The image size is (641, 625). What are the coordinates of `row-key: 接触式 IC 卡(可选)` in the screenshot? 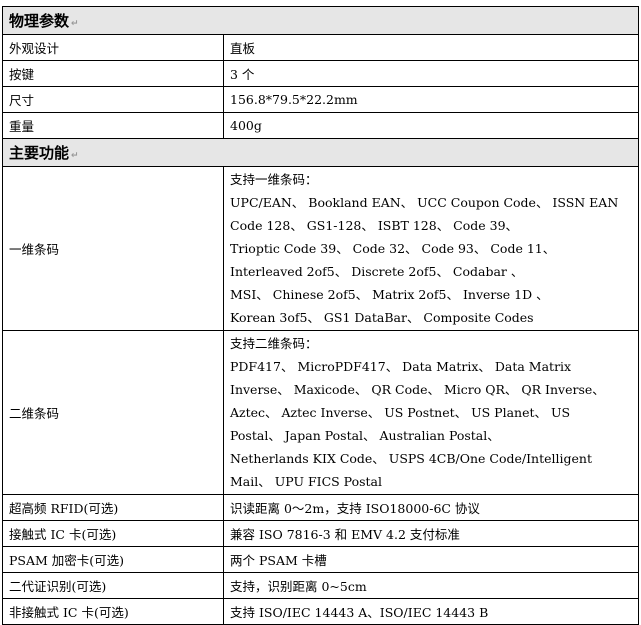 It's located at (113, 533).